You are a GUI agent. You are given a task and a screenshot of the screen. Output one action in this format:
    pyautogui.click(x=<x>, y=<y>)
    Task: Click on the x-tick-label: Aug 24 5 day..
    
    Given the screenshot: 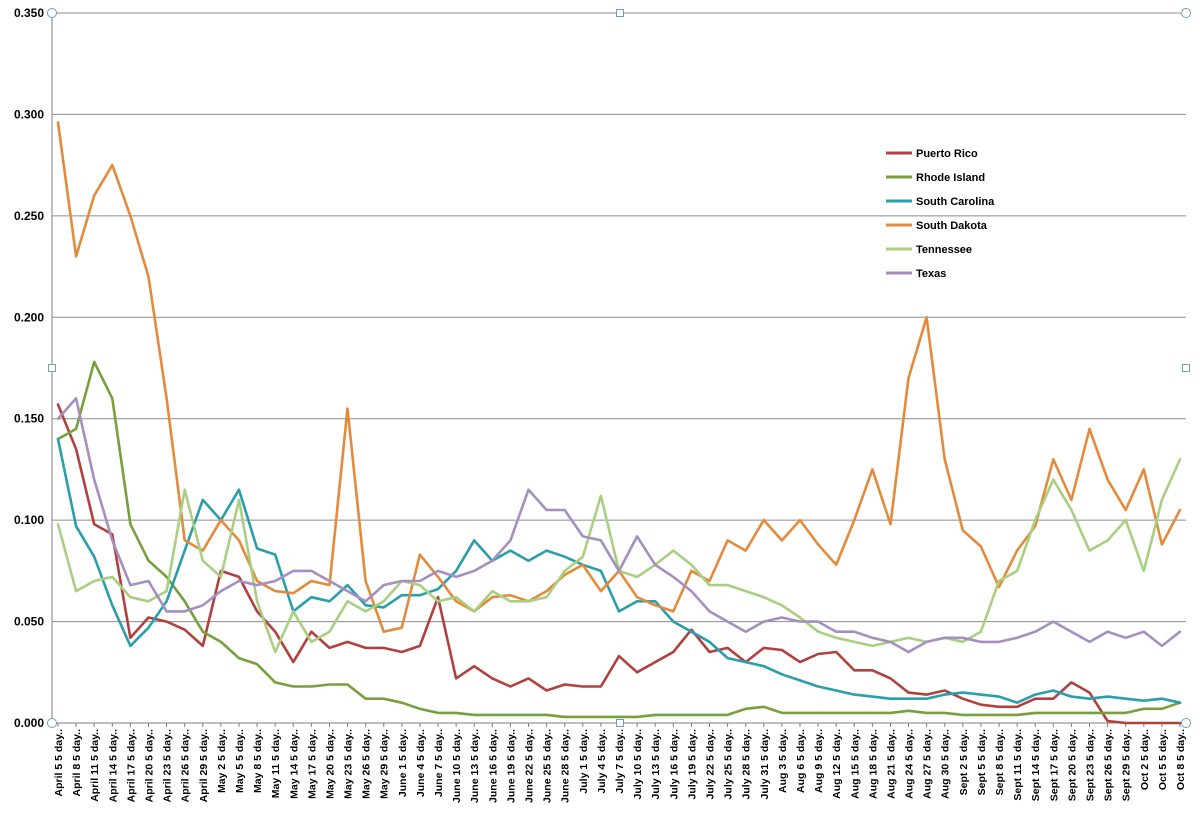 What is the action you would take?
    pyautogui.click(x=910, y=764)
    